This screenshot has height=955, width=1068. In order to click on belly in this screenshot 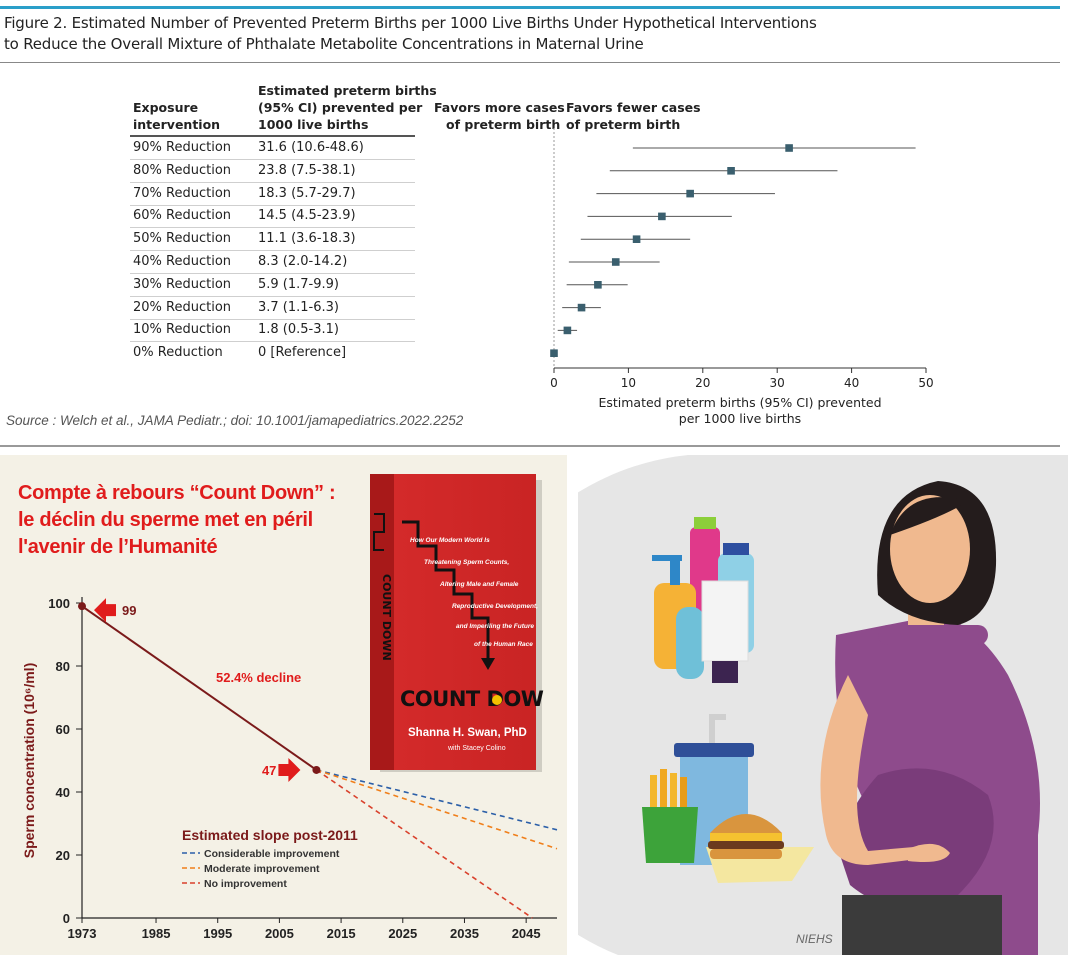, I will do `click(917, 838)`.